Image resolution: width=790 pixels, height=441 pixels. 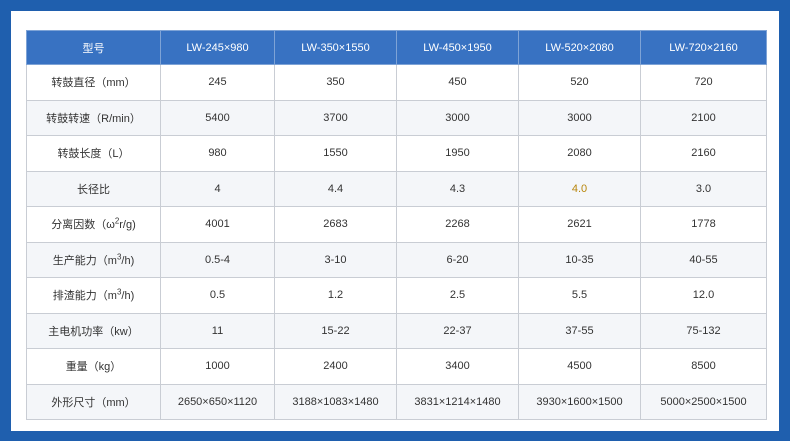 What do you see at coordinates (217, 224) in the screenshot?
I see `table-cell: 4001` at bounding box center [217, 224].